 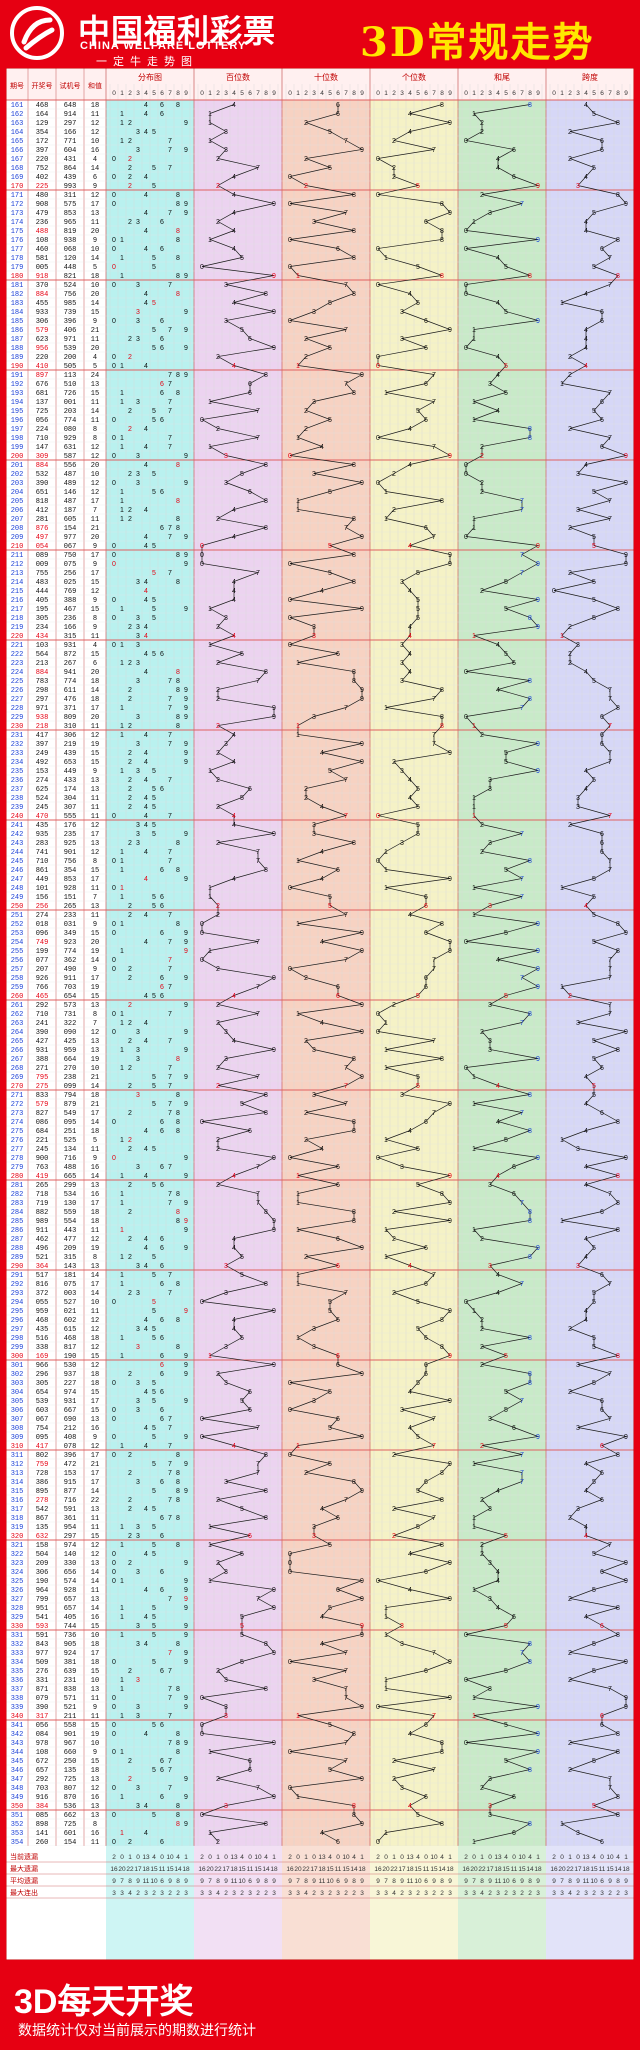 I want to click on stat-value: 2, so click(x=610, y=1893).